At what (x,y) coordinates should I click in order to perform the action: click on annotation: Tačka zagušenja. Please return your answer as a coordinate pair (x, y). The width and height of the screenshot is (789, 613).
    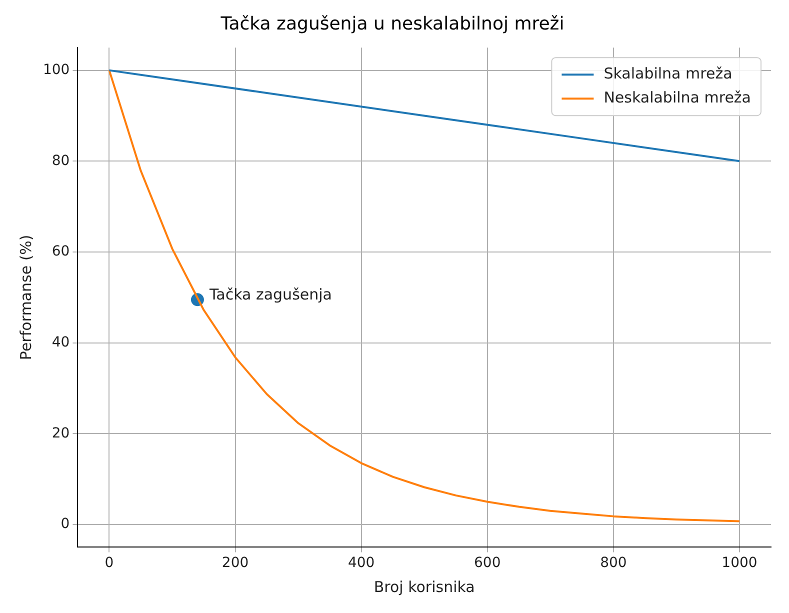
    Looking at the image, I should click on (270, 295).